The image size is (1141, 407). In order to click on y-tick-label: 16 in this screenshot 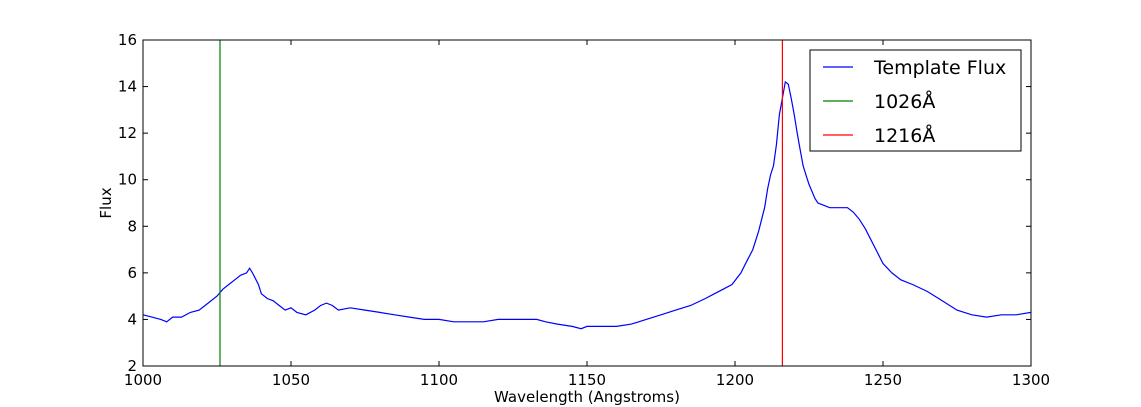, I will do `click(127, 40)`.